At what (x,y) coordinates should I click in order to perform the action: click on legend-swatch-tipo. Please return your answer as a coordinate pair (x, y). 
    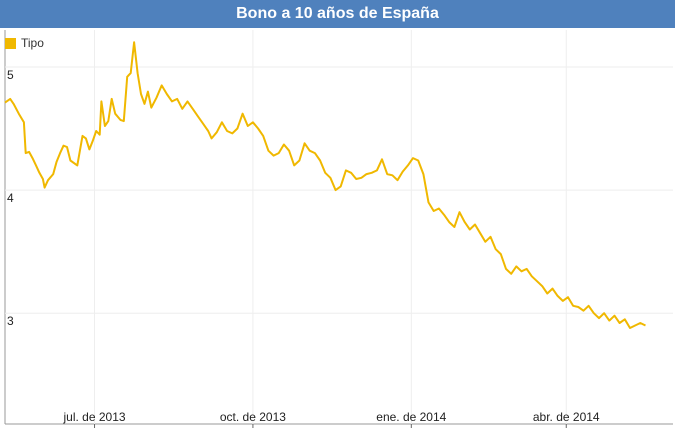
    Looking at the image, I should click on (10, 43).